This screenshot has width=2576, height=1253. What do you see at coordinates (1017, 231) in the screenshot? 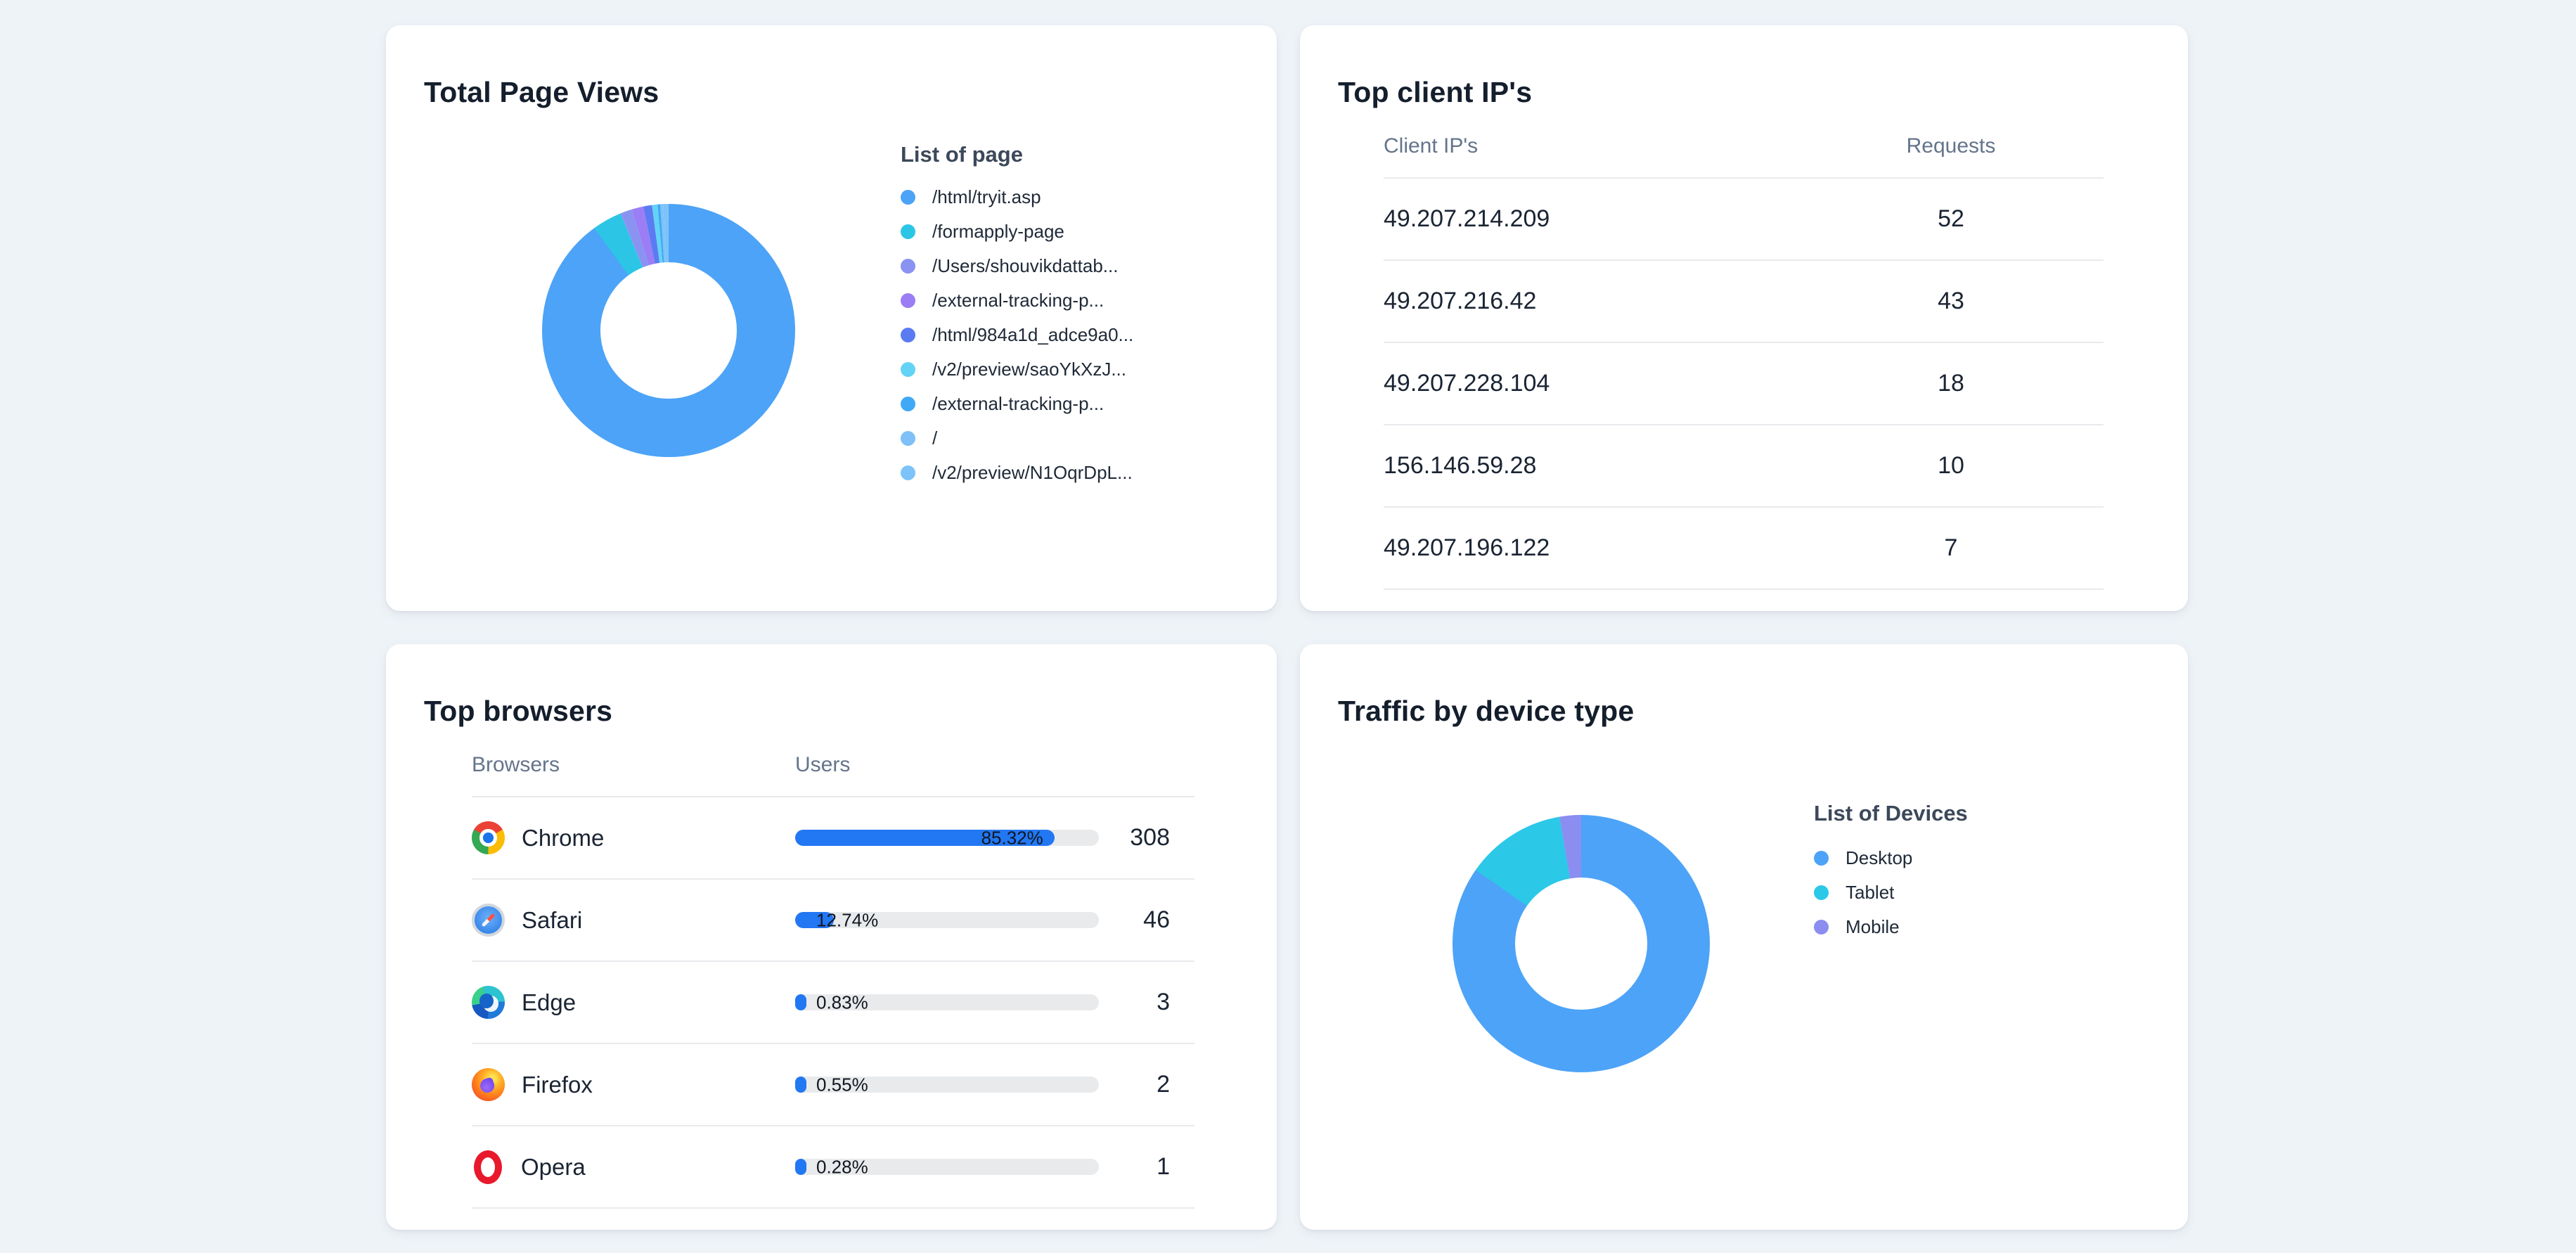
I see `legend-item: /formapply-page` at bounding box center [1017, 231].